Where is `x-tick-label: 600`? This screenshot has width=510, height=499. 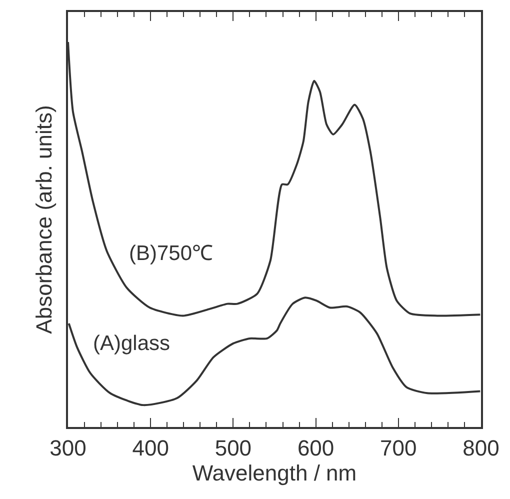
x-tick-label: 600 is located at coordinates (315, 447).